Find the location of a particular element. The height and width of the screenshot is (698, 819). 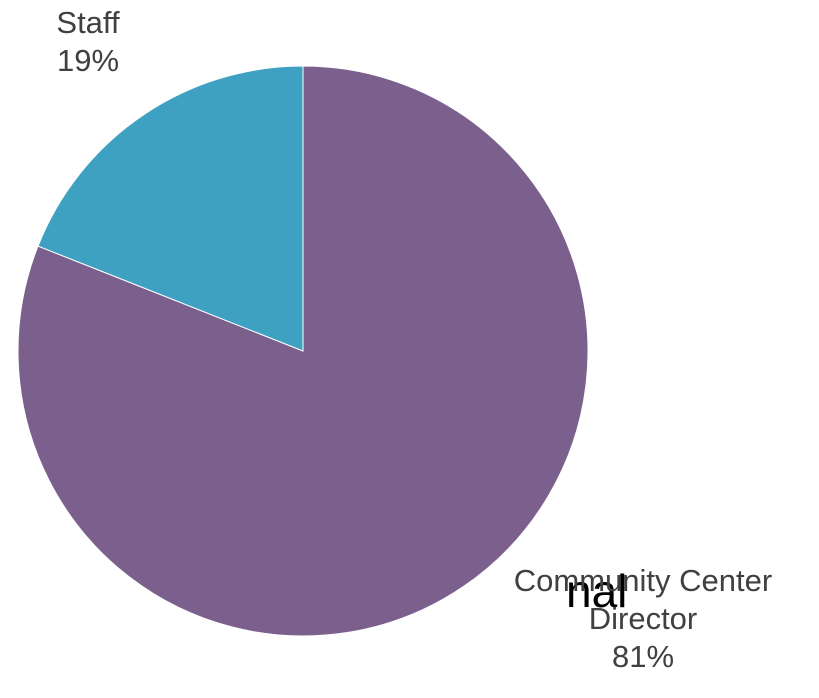

data-label-community-center-director: Community Center Director 81% is located at coordinates (643, 619).